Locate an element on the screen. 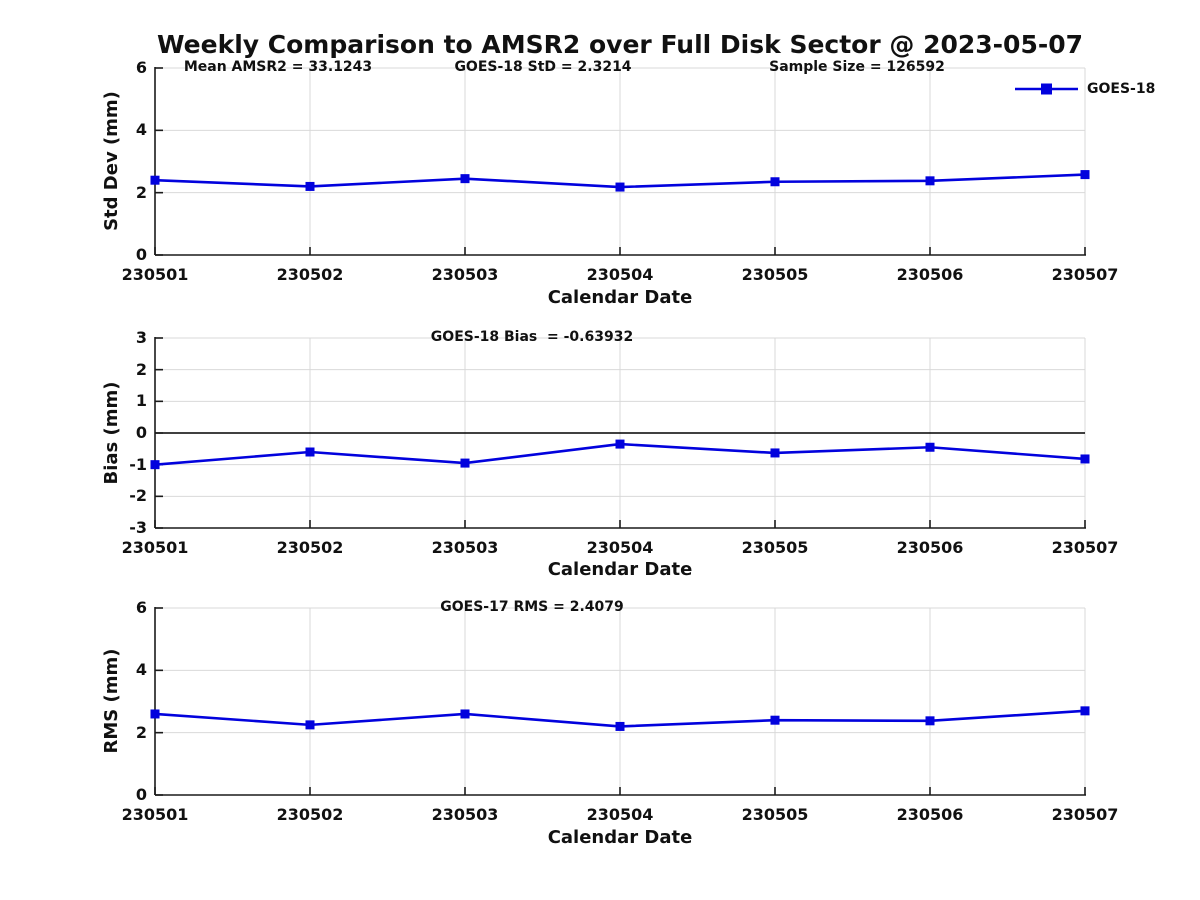 This screenshot has height=900, width=1200. y-axis-label-stddev: Std Dev (mm) is located at coordinates (111, 161).